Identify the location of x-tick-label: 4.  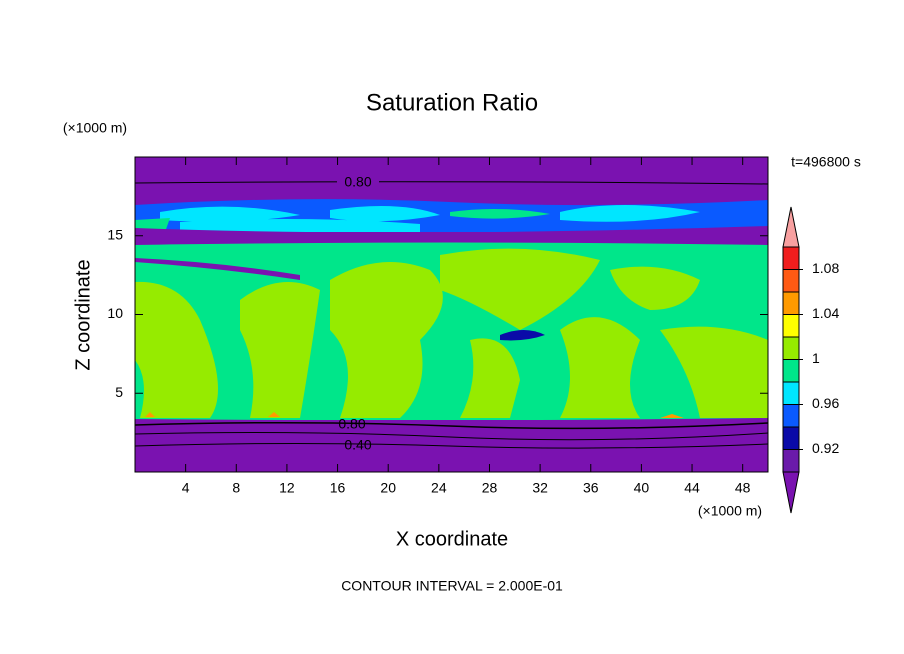
(186, 488).